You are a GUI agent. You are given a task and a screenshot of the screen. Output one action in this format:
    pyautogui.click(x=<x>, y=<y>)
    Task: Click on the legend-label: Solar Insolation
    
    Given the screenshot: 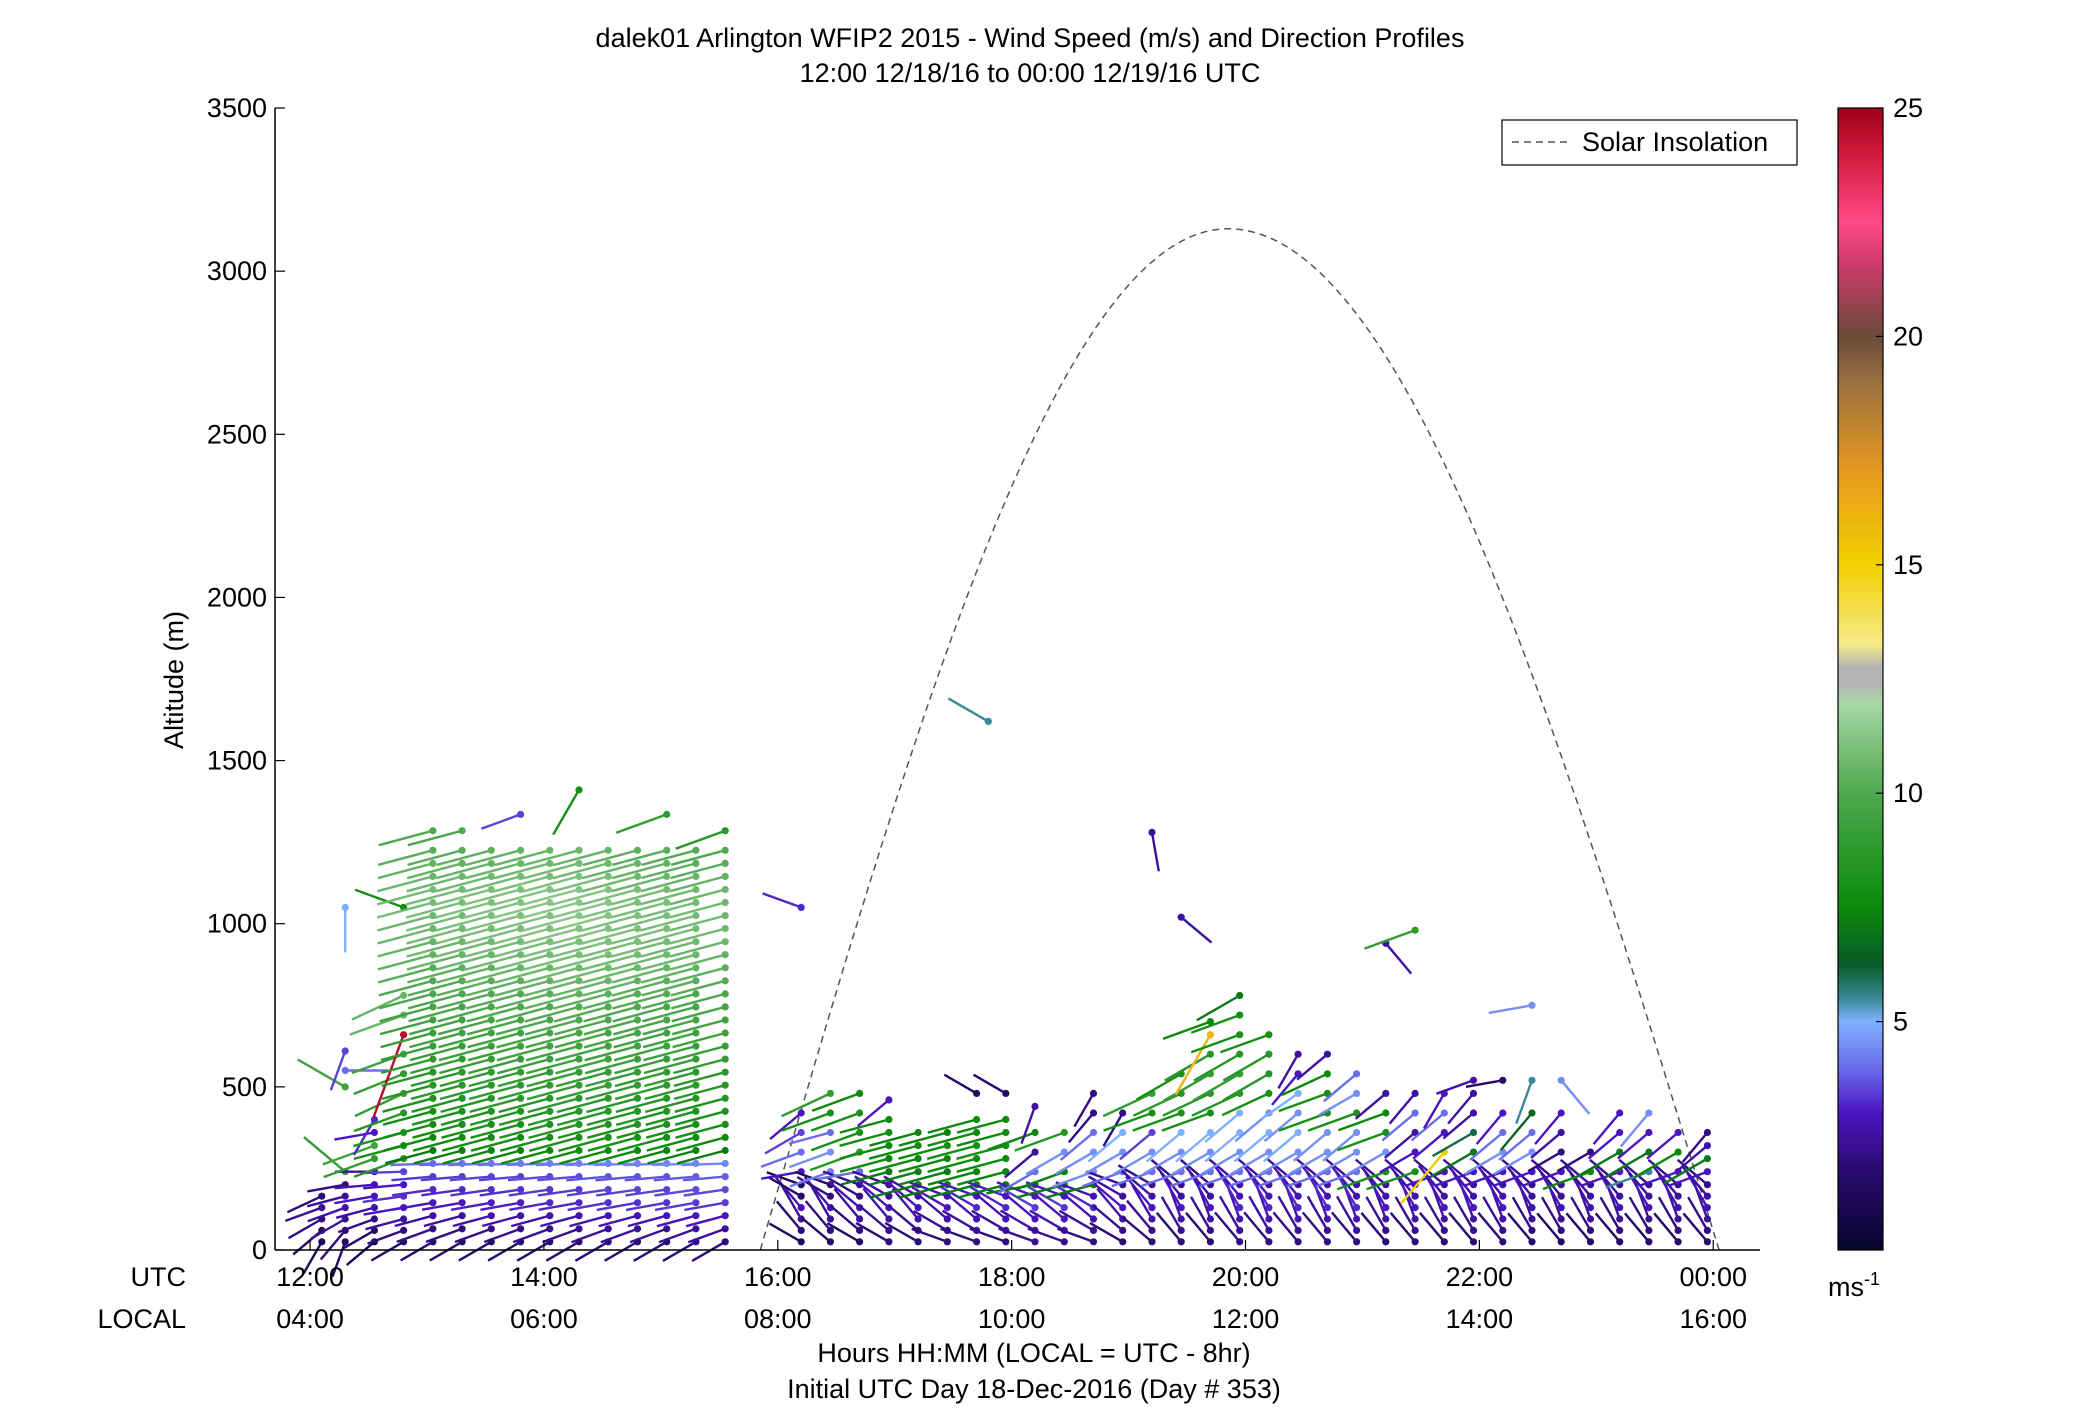 What is the action you would take?
    pyautogui.click(x=1675, y=142)
    